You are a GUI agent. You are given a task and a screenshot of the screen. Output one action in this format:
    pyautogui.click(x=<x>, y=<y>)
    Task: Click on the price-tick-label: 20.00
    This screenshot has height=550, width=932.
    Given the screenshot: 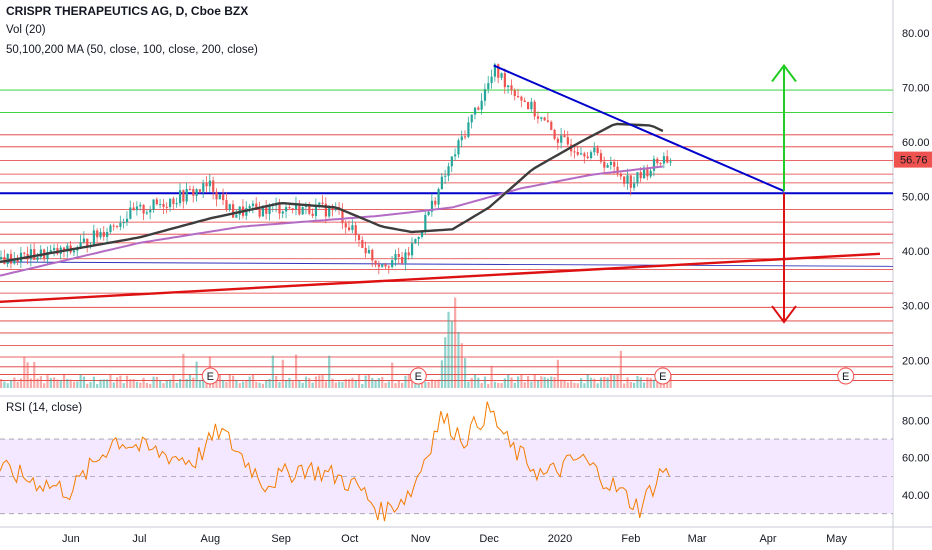 What is the action you would take?
    pyautogui.click(x=916, y=361)
    